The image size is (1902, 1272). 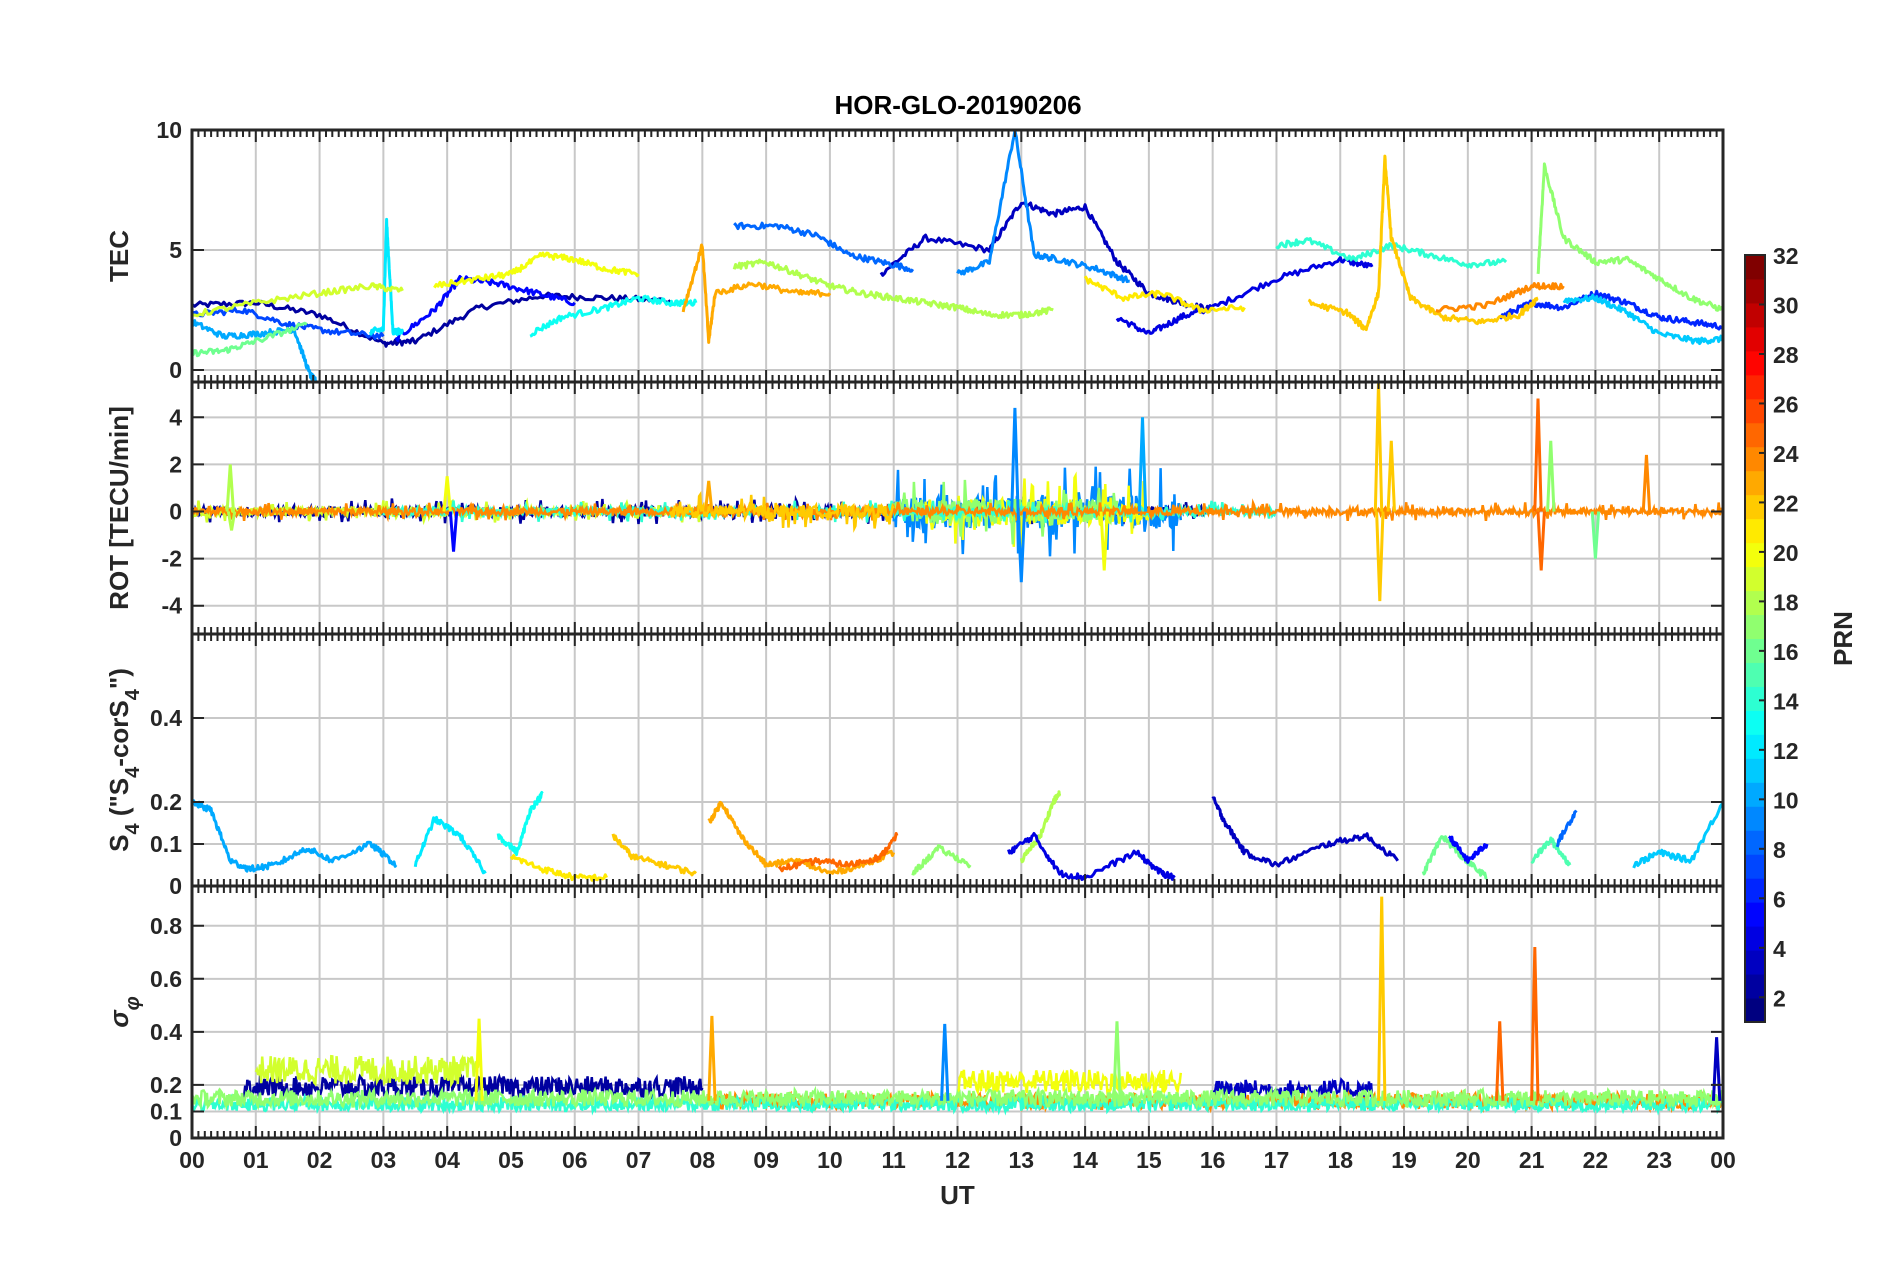 What do you see at coordinates (1786, 404) in the screenshot?
I see `colorbar-tick-label: 26` at bounding box center [1786, 404].